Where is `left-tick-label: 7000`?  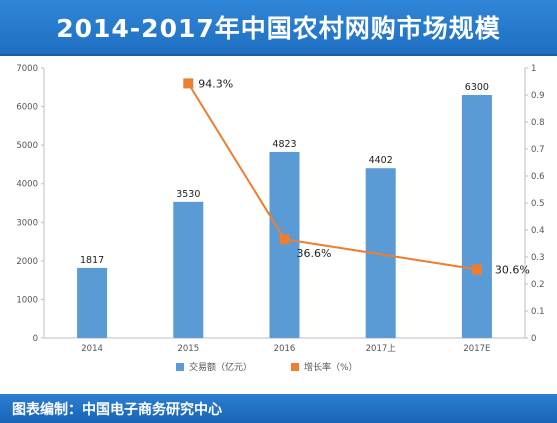
left-tick-label: 7000 is located at coordinates (27, 69).